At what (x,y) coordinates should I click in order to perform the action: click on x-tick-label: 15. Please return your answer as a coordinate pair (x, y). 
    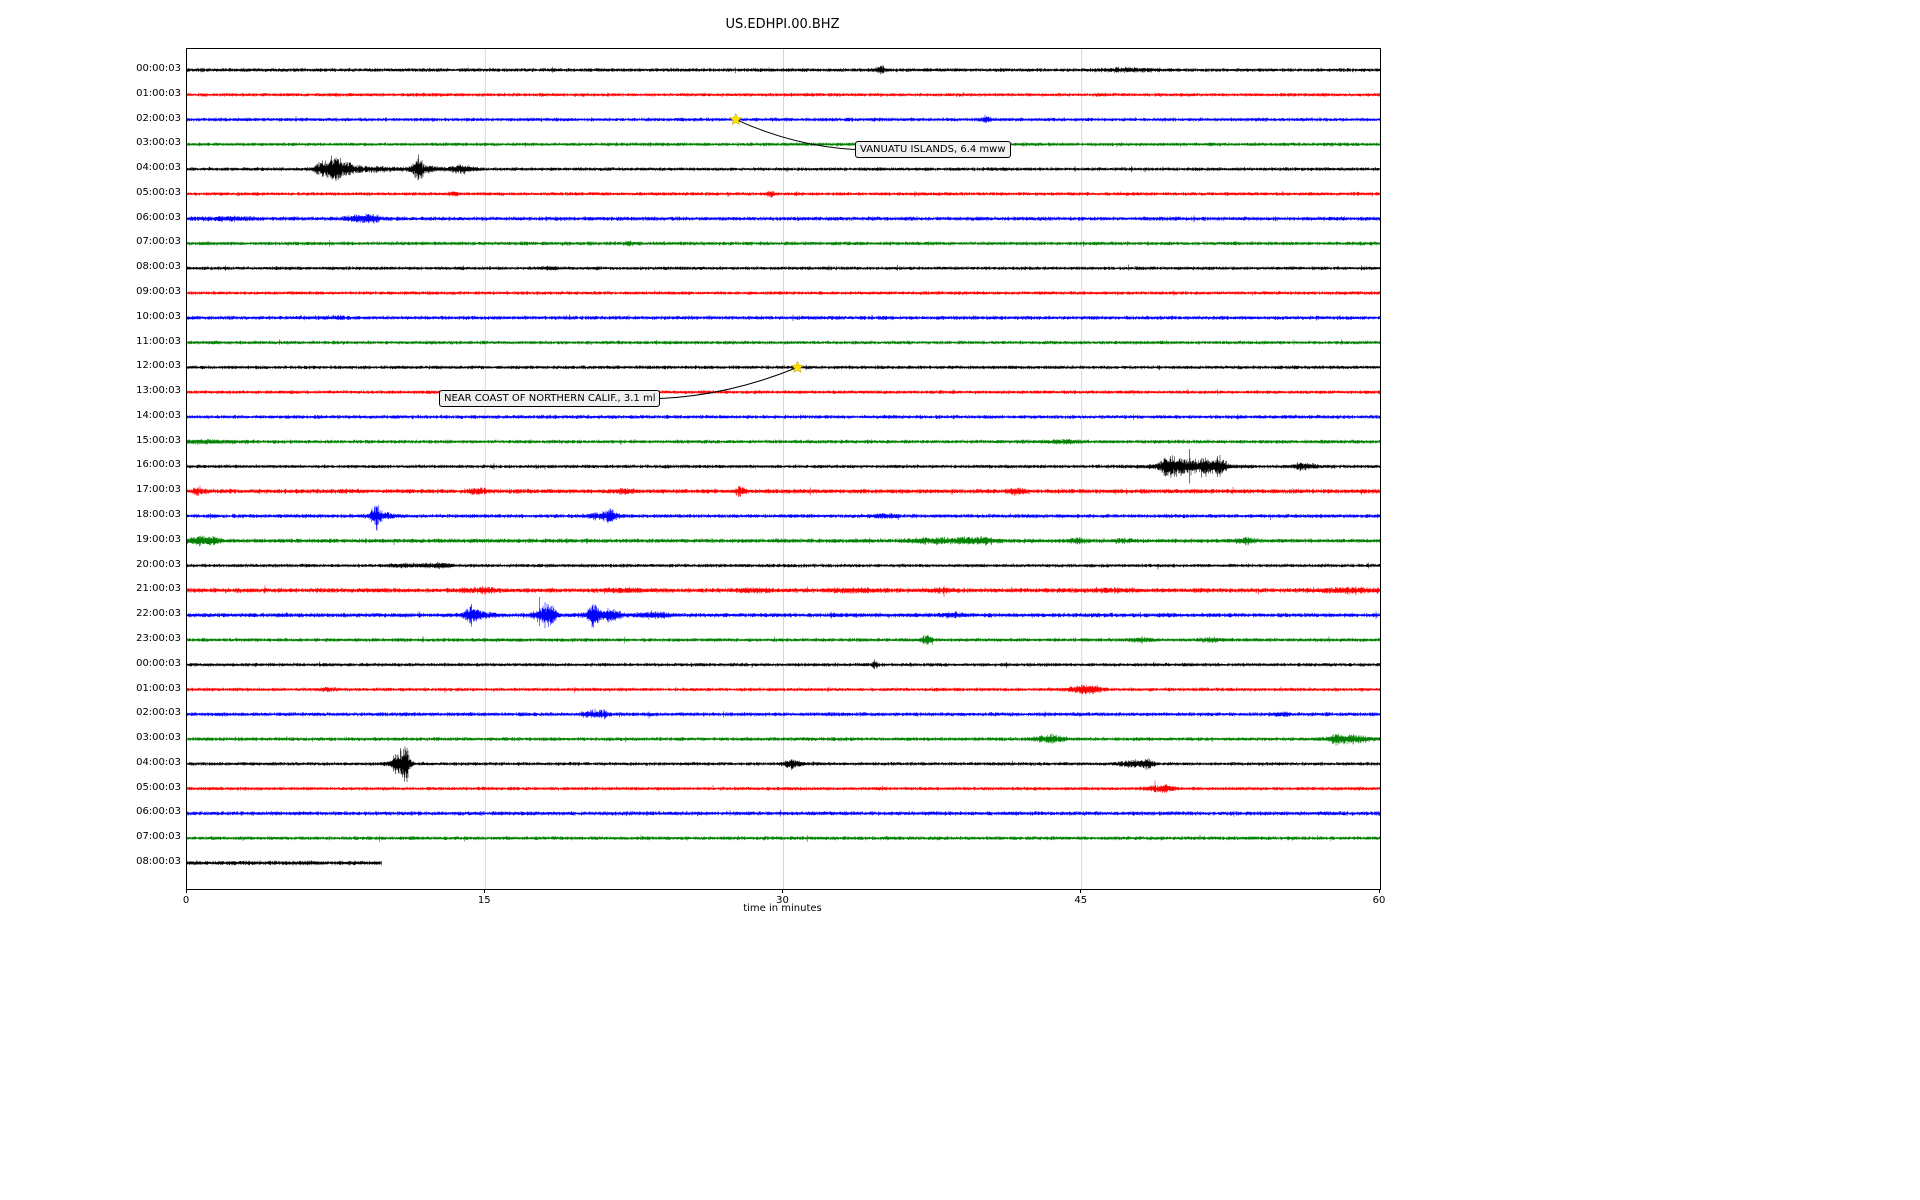
    Looking at the image, I should click on (484, 900).